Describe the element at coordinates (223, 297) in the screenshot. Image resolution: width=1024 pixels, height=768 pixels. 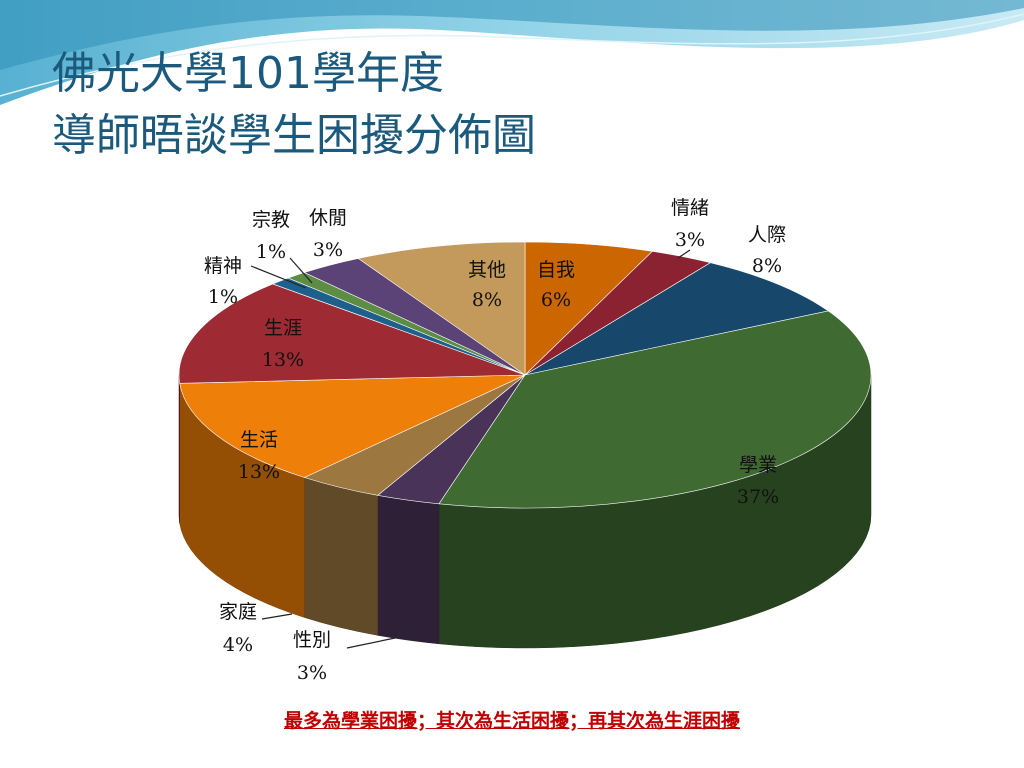
I see `slice-value-8: 1%` at that location.